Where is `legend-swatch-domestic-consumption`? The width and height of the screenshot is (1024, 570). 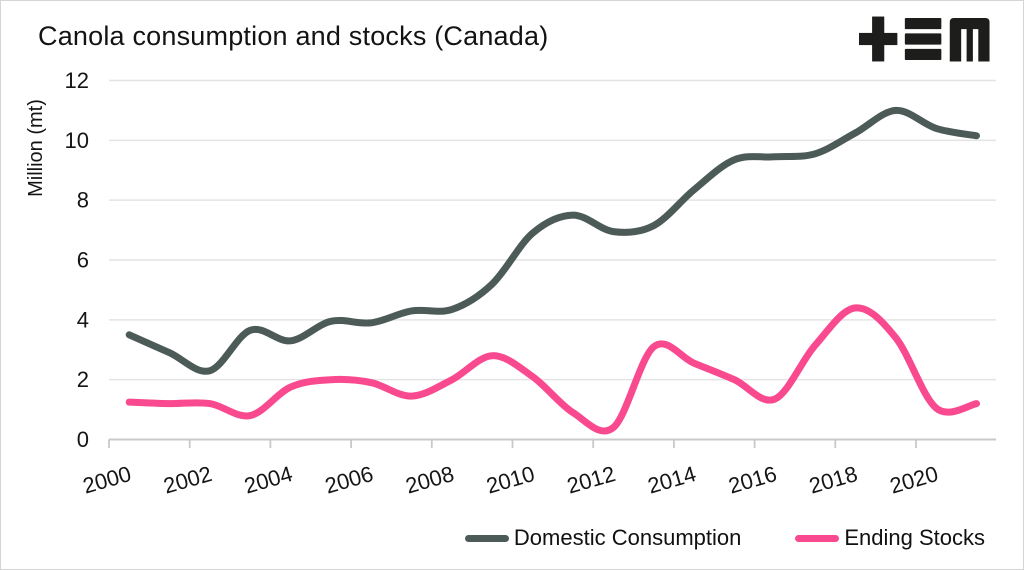
legend-swatch-domestic-consumption is located at coordinates (486, 538).